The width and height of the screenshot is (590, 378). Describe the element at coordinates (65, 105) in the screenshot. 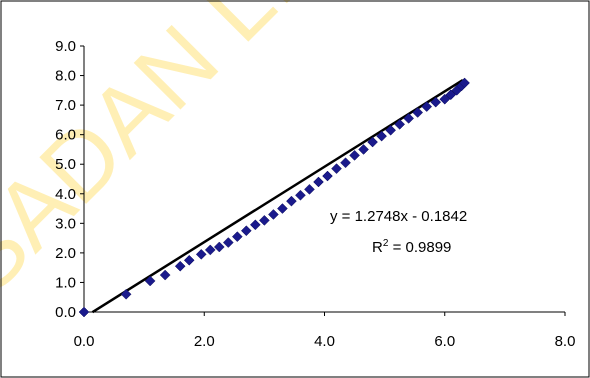

I see `y-tick-label: 7.0` at that location.